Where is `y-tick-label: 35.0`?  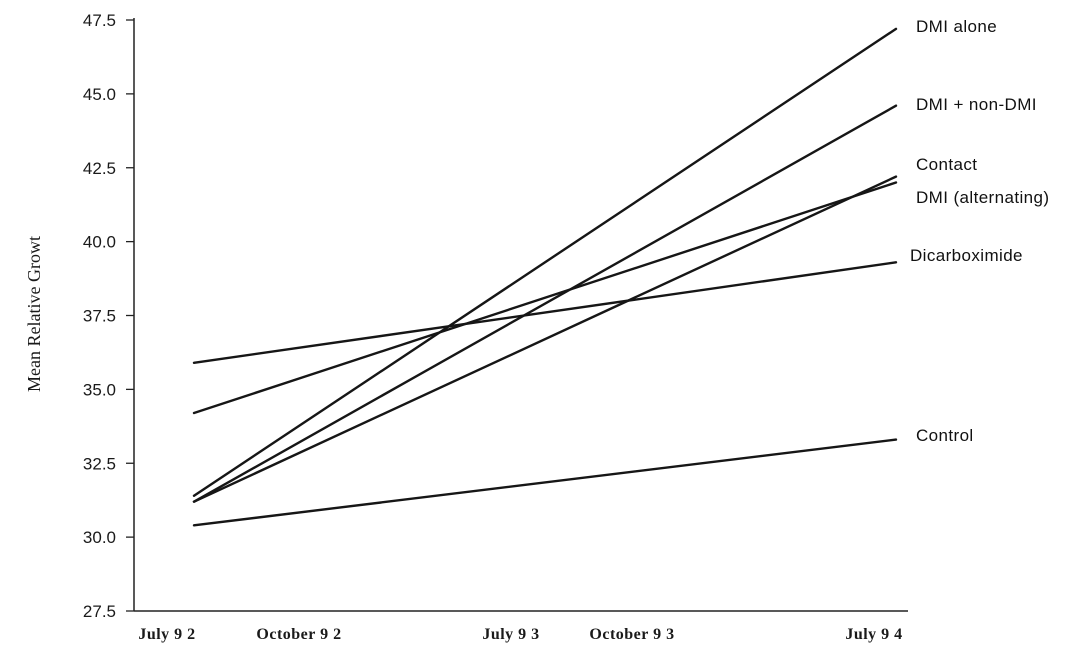 y-tick-label: 35.0 is located at coordinates (99, 389).